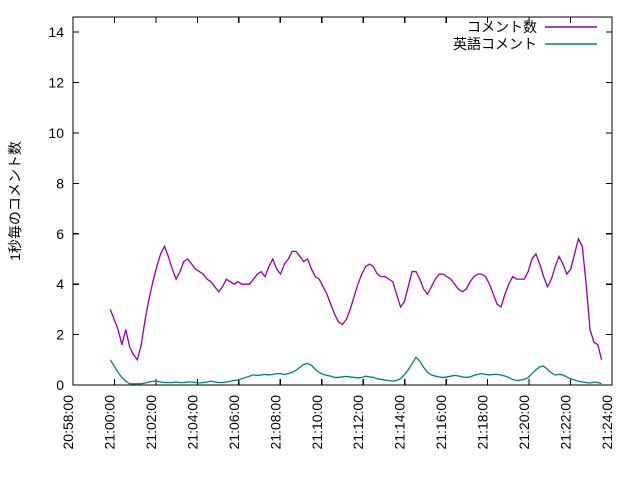 Image resolution: width=640 pixels, height=480 pixels. I want to click on y-axis-title: 1秒毎のコメント数, so click(15, 201).